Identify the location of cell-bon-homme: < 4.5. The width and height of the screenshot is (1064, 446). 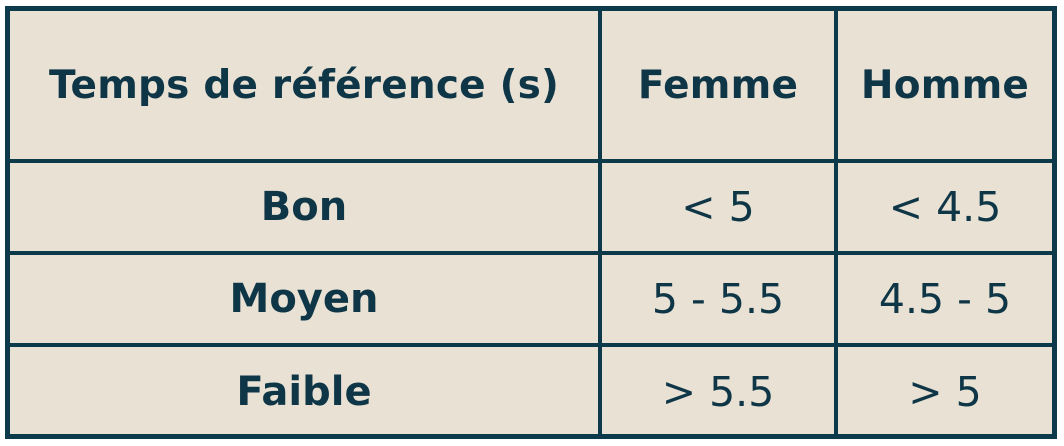
(943, 207).